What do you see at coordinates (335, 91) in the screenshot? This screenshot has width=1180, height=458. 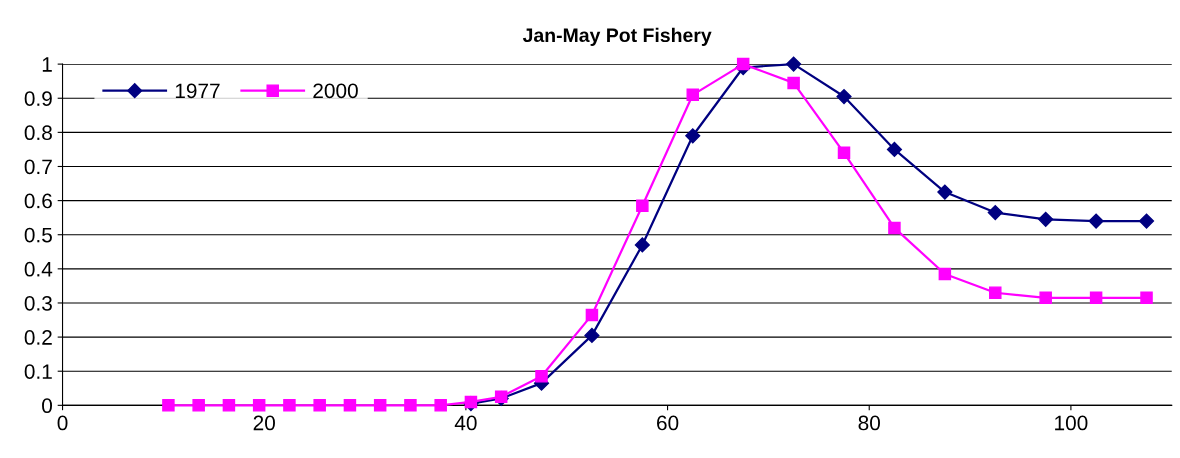 I see `legend-label: 2000` at bounding box center [335, 91].